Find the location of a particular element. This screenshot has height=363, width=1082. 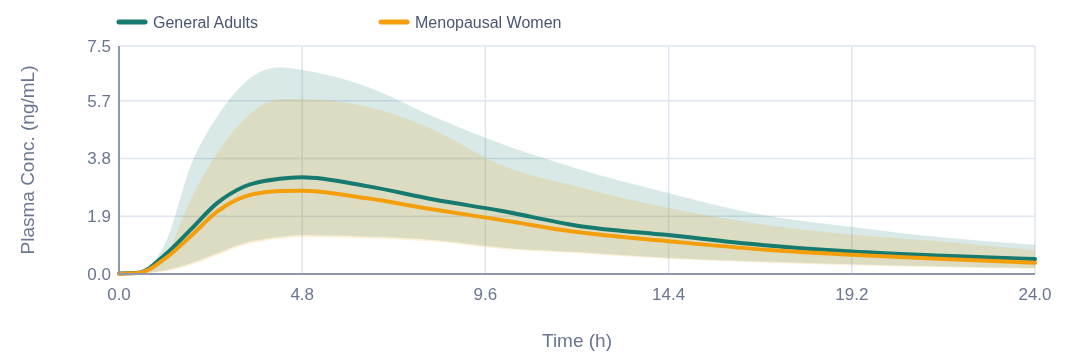

x-tick-label: 0.0 is located at coordinates (119, 294).